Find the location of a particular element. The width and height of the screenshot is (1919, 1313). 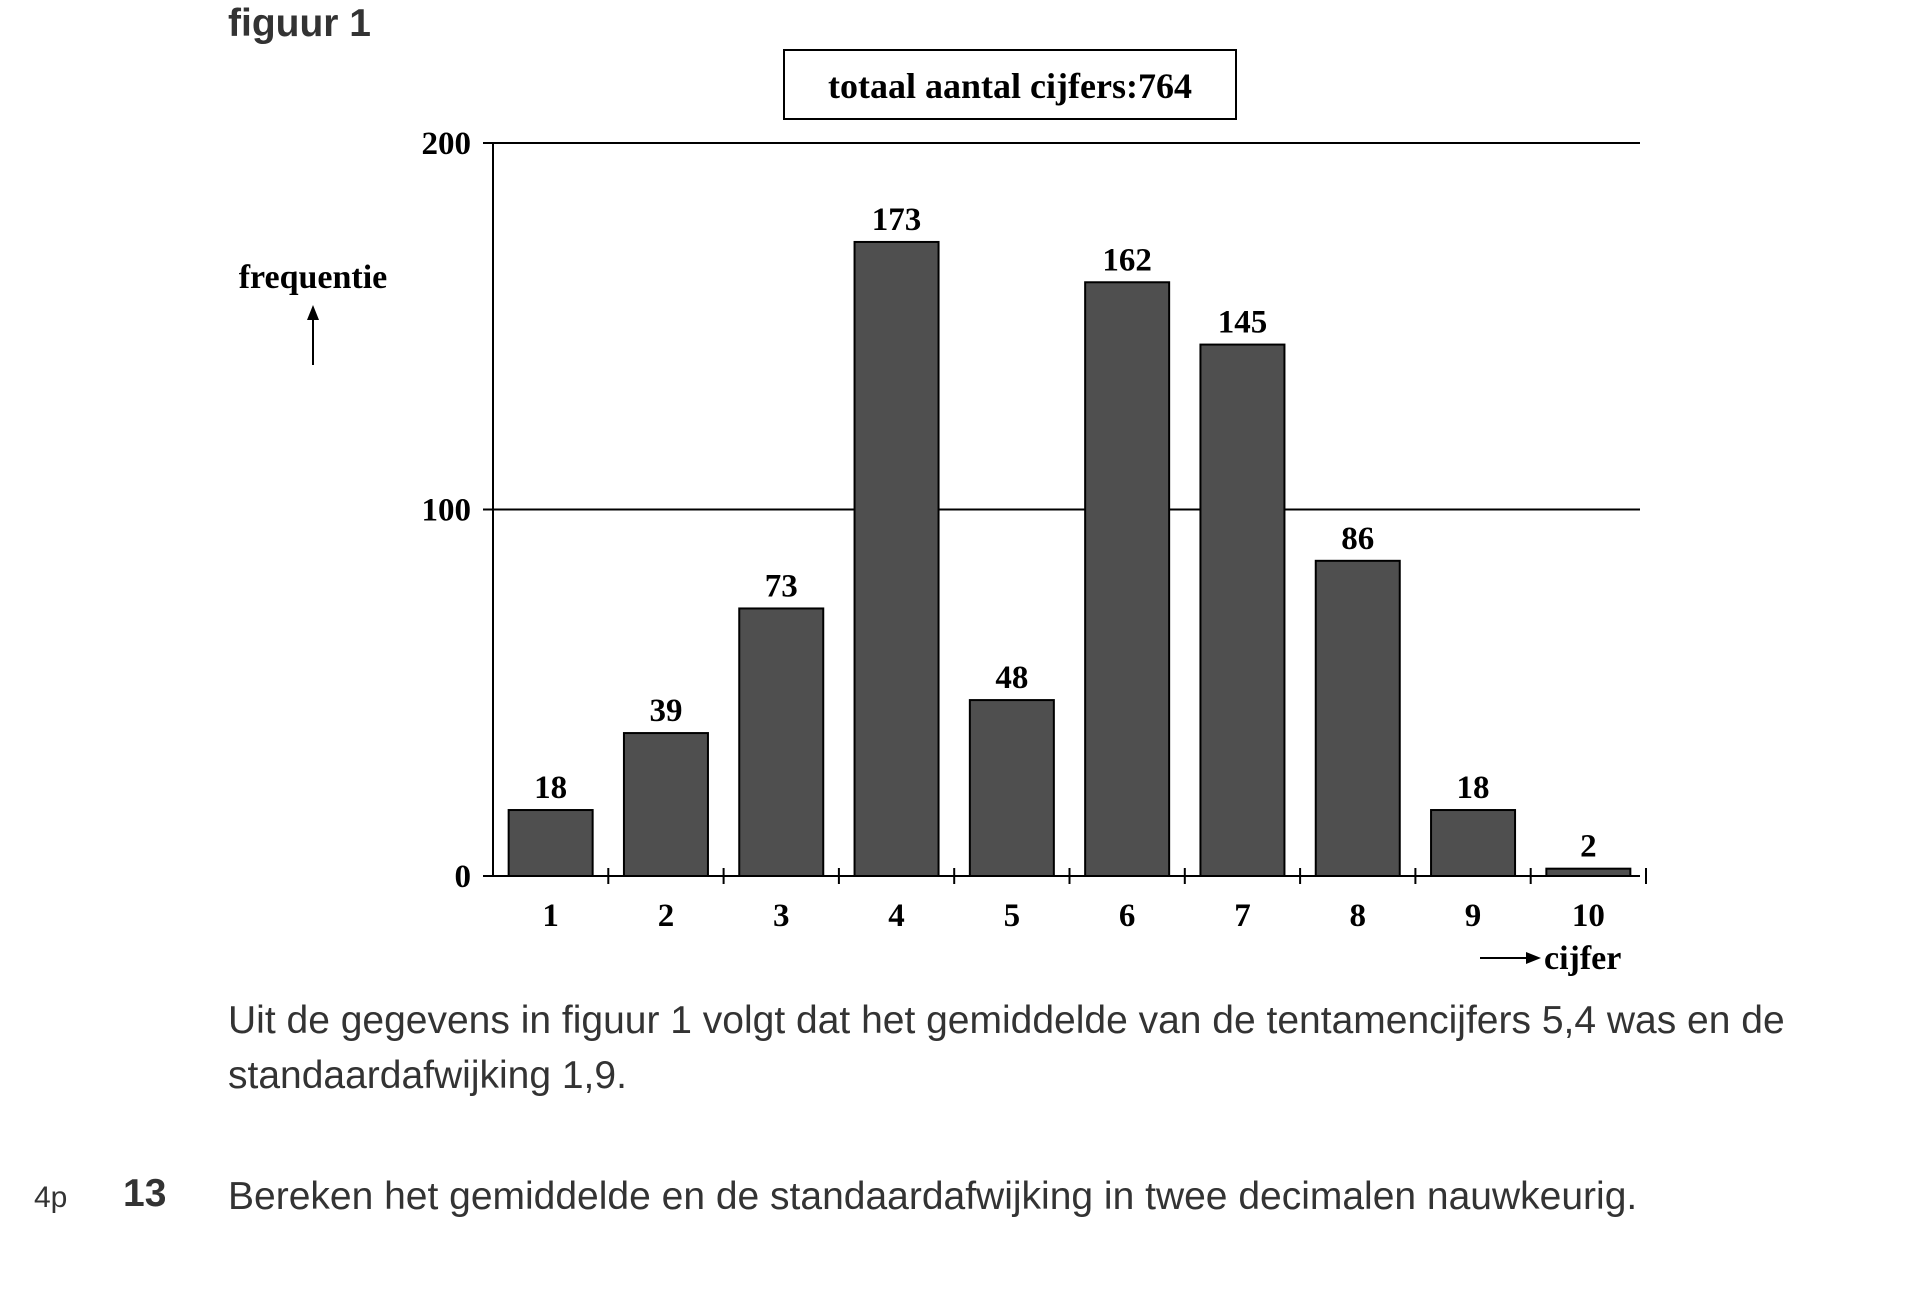

figure-label: figuur 1 is located at coordinates (299, 23).